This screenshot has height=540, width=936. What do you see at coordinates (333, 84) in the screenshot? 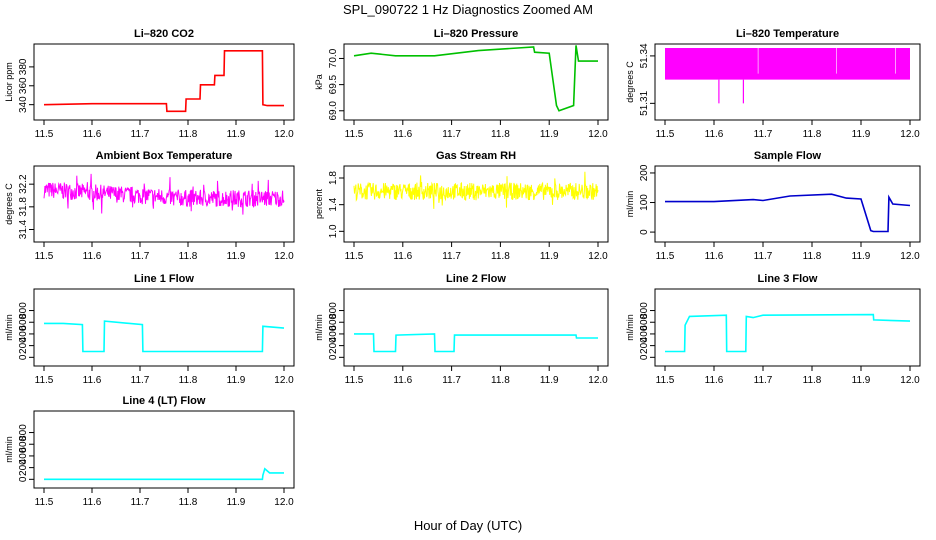
I see `y-tick-label: 69.5` at bounding box center [333, 84].